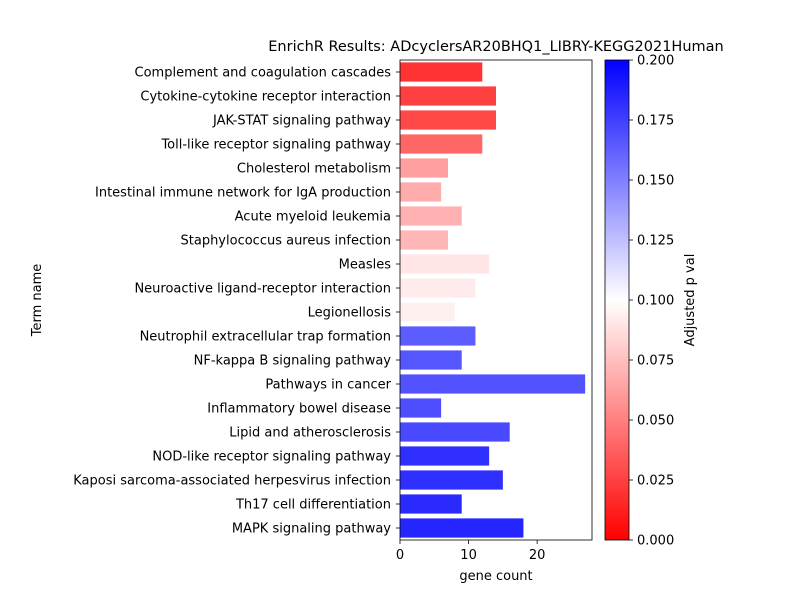 This screenshot has width=800, height=604. I want to click on colorbar-tick-label: 0.025, so click(655, 481).